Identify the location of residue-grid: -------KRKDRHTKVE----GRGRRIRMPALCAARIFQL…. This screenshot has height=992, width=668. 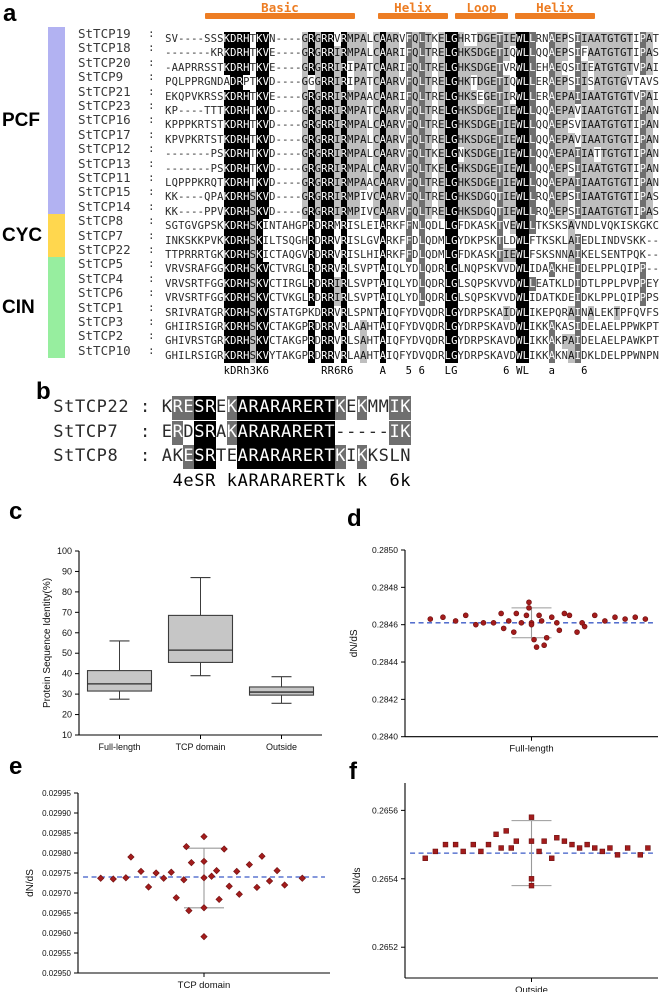
(412, 51).